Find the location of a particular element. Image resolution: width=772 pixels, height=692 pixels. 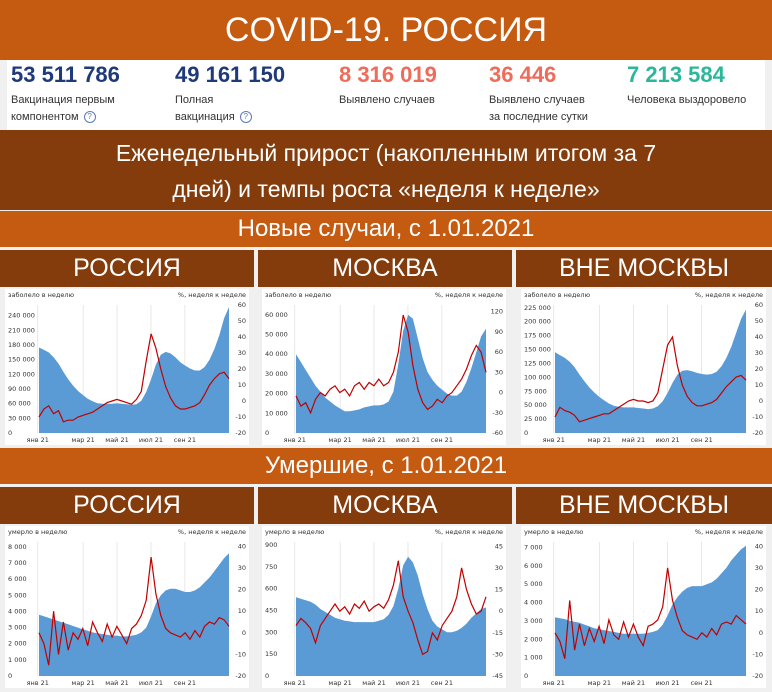

y-right-tick-label: 120 is located at coordinates (497, 312).